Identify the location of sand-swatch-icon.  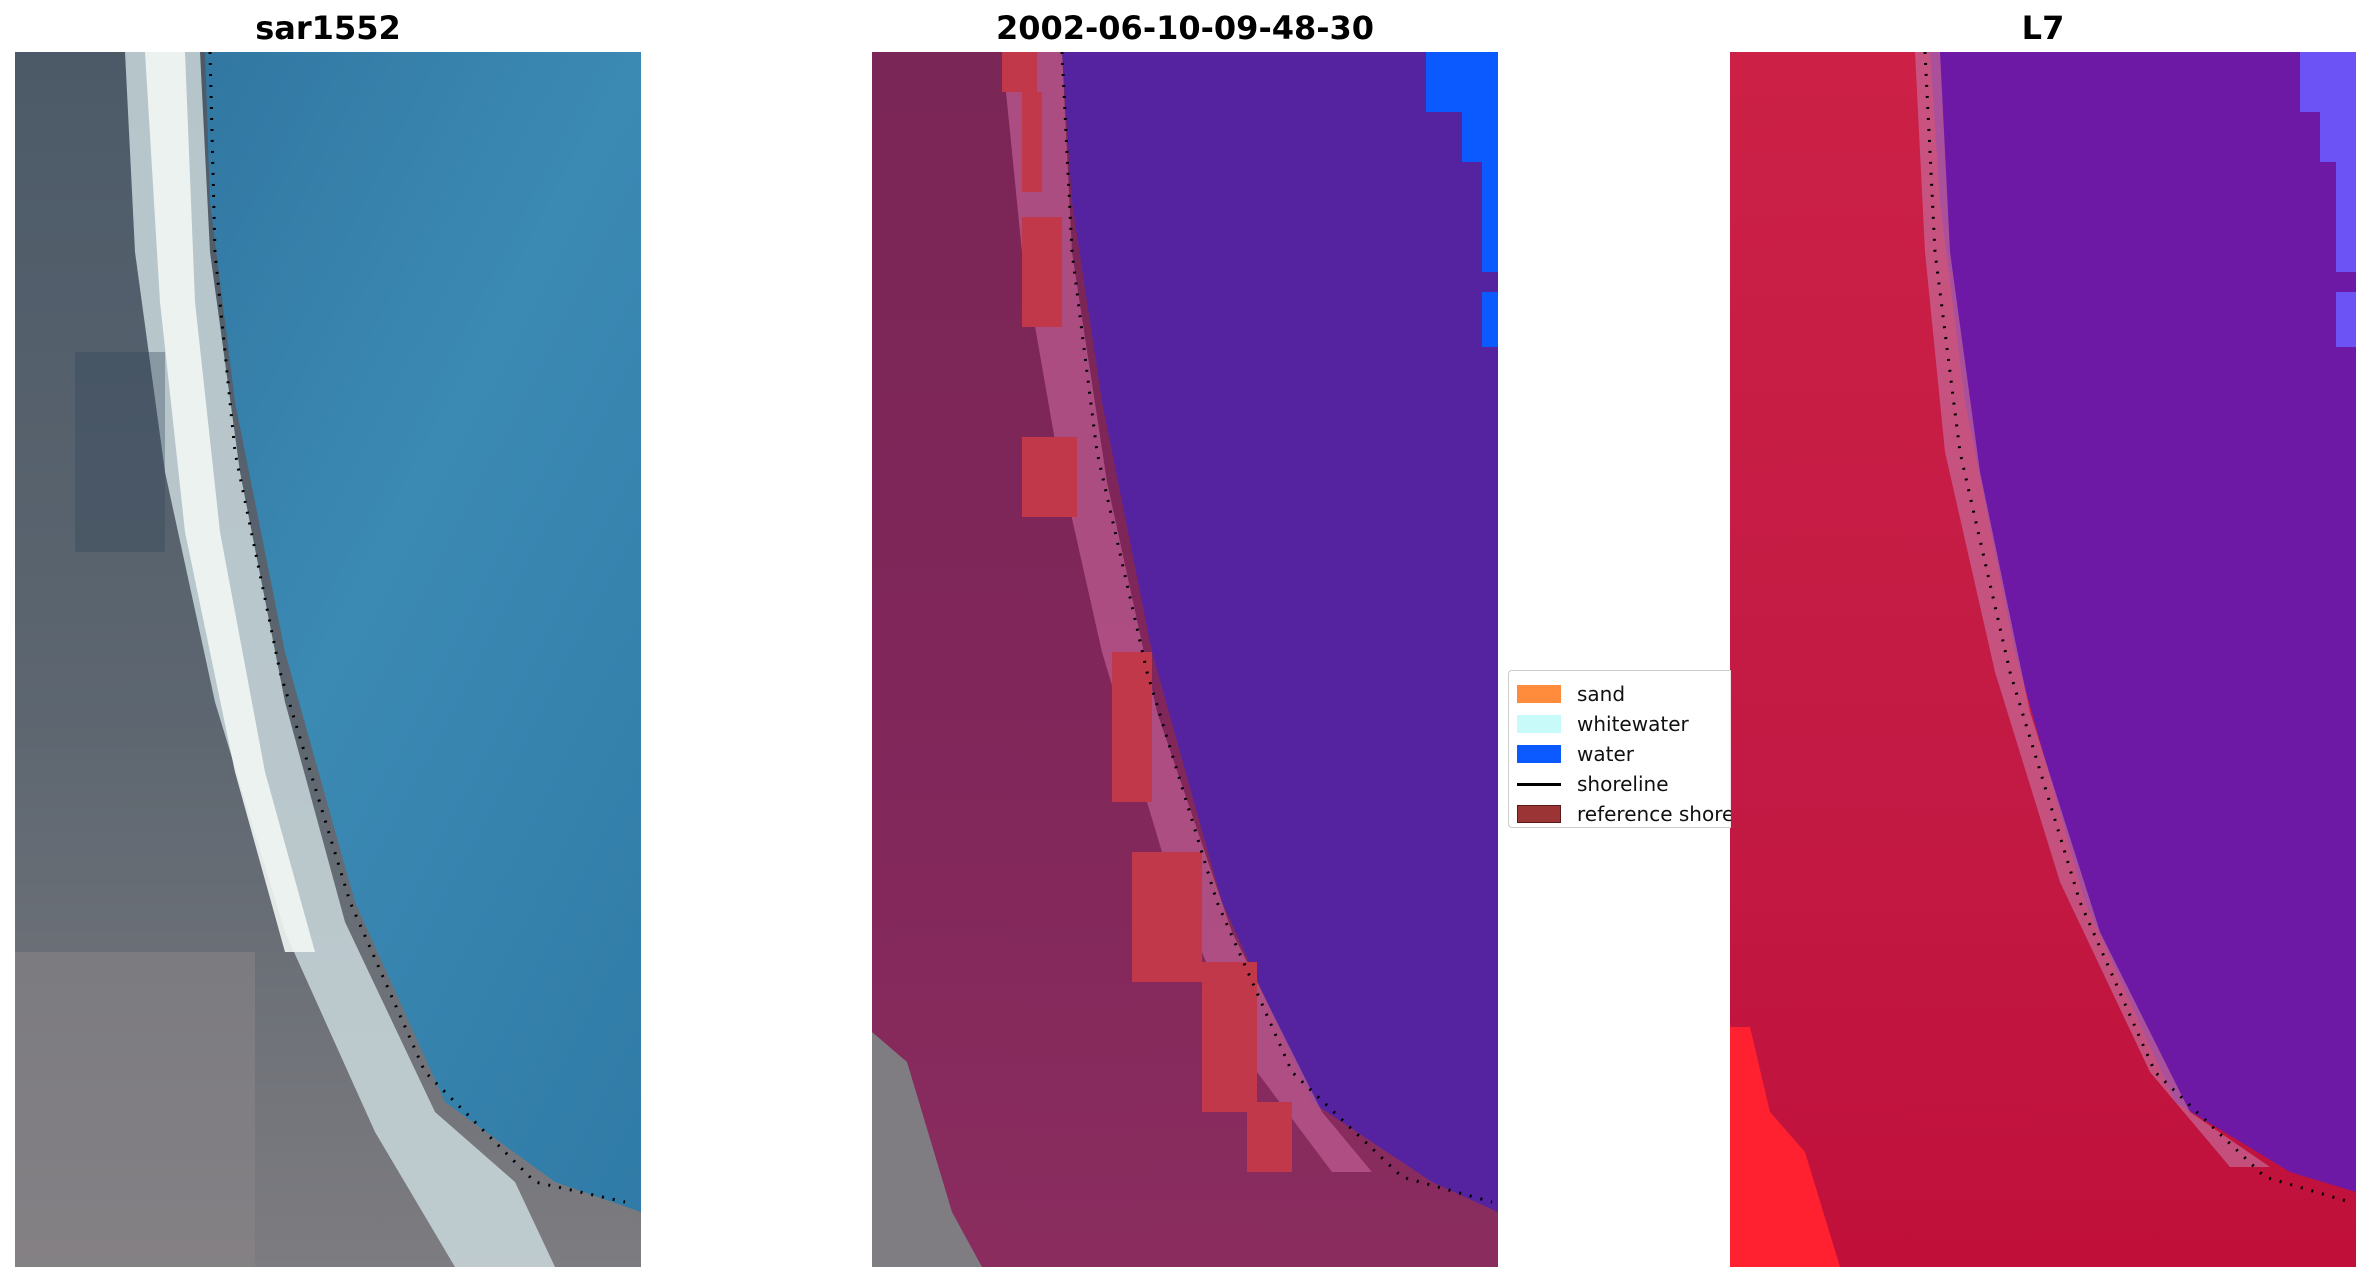
(1539, 694).